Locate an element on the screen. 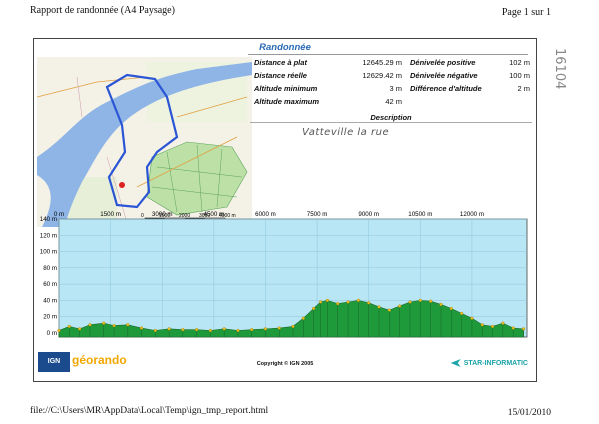  copyright-text: Copyright © IGN 2005 is located at coordinates (285, 364).